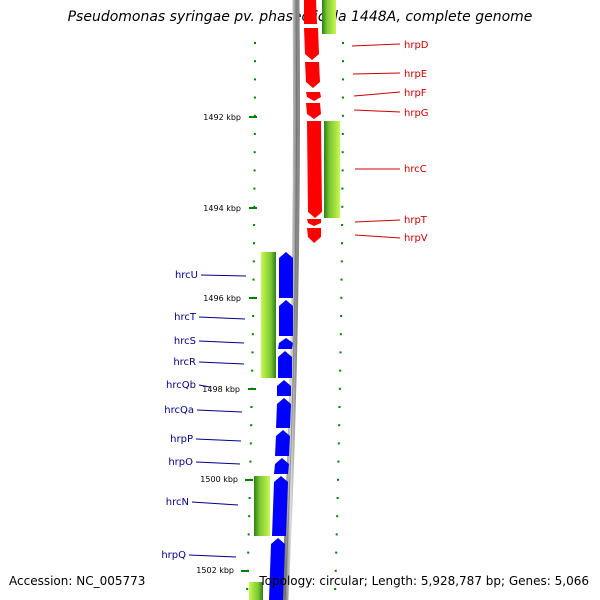  What do you see at coordinates (180, 462) in the screenshot?
I see `gene-label-text: hrpO` at bounding box center [180, 462].